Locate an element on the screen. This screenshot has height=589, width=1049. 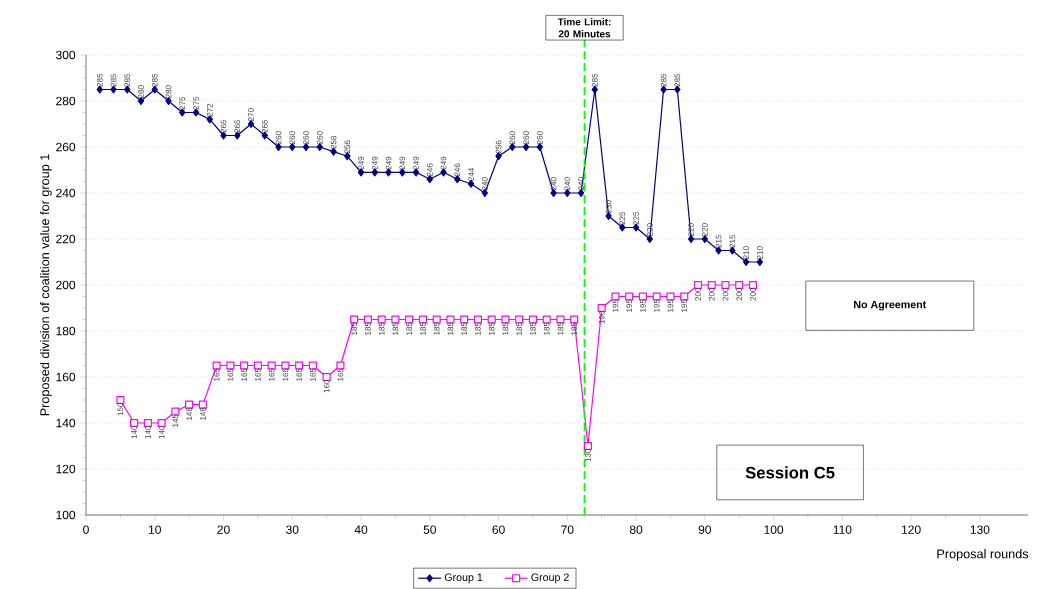
x-tick-label: 90 is located at coordinates (705, 529).